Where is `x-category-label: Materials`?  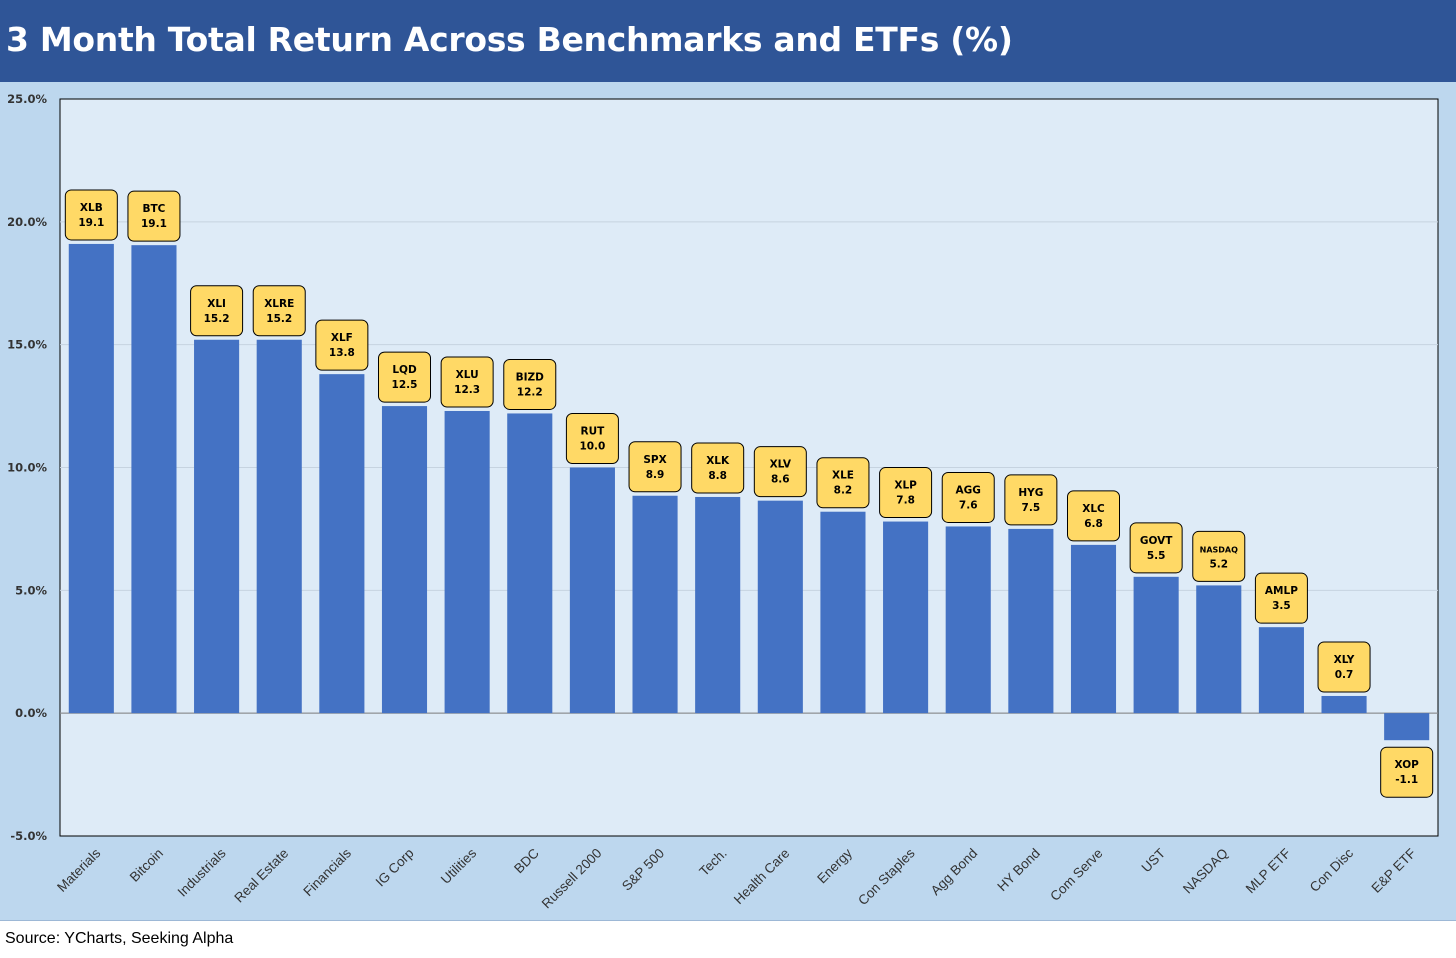 x-category-label: Materials is located at coordinates (79, 870).